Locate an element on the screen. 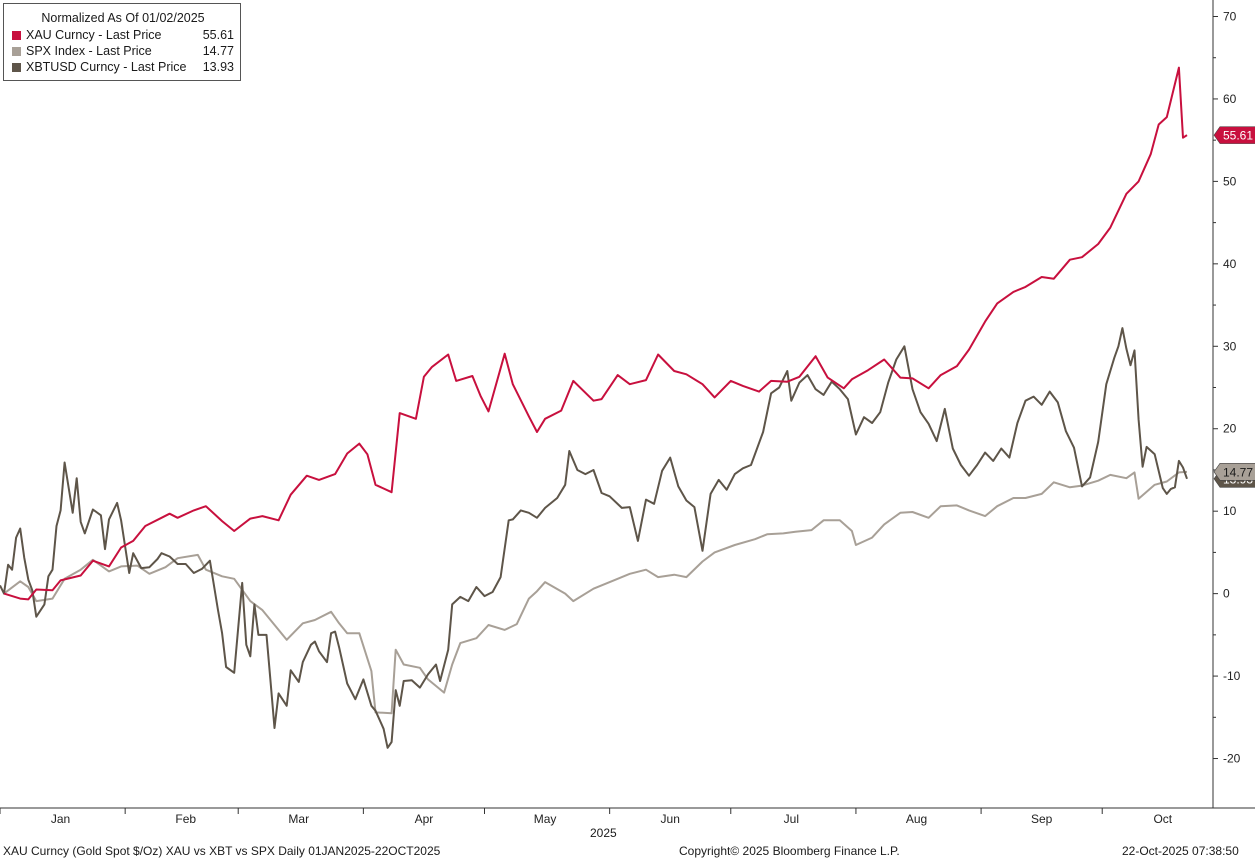 The width and height of the screenshot is (1255, 861). y-tick-label: 40 is located at coordinates (1230, 264).